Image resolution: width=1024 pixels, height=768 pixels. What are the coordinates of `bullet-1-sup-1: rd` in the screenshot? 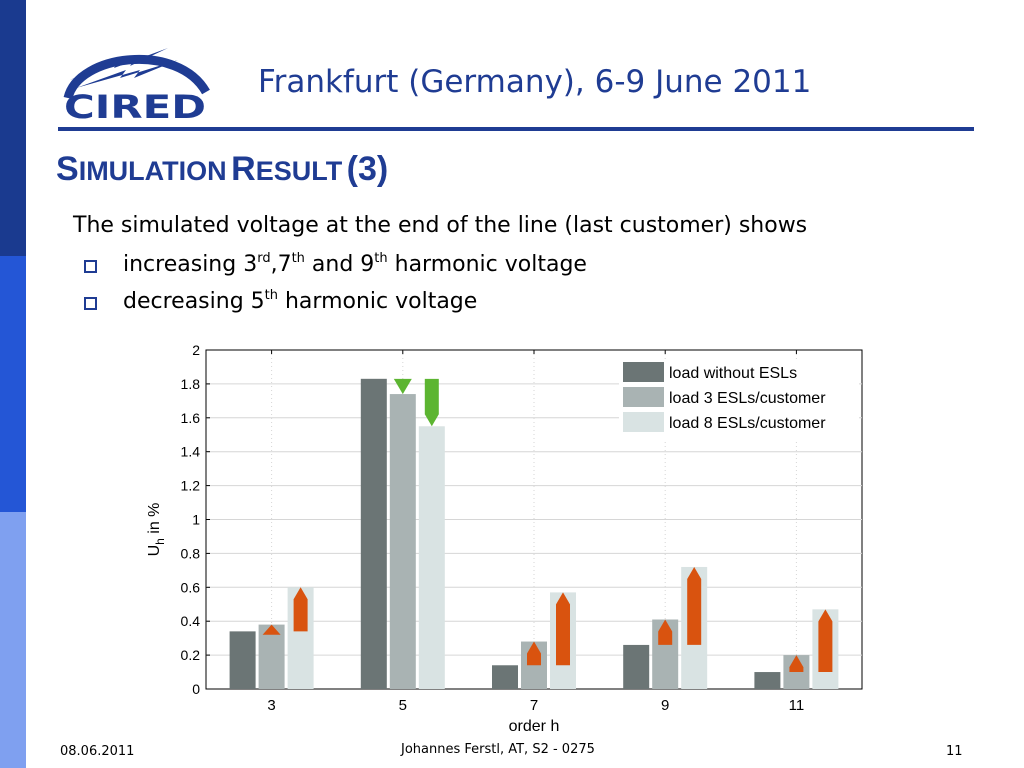 It's located at (264, 258).